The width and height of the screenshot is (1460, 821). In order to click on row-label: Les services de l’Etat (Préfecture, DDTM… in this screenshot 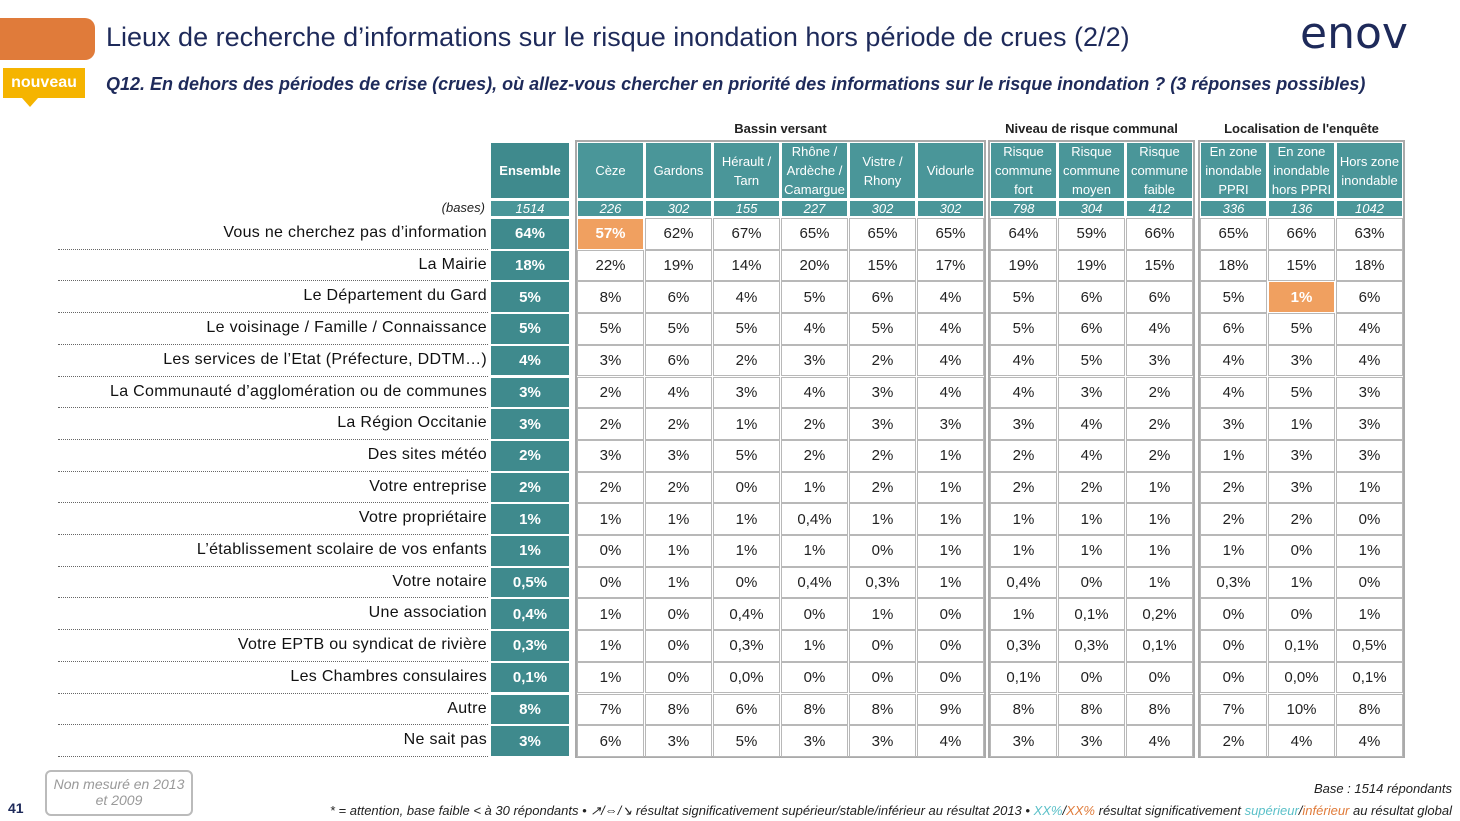, I will do `click(325, 359)`.